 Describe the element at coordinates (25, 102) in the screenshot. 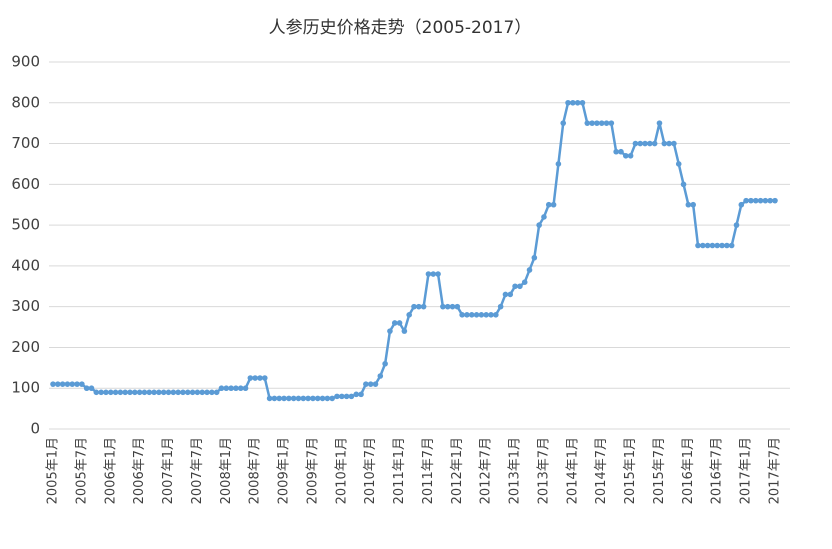

I see `y-tick-label: 800` at that location.